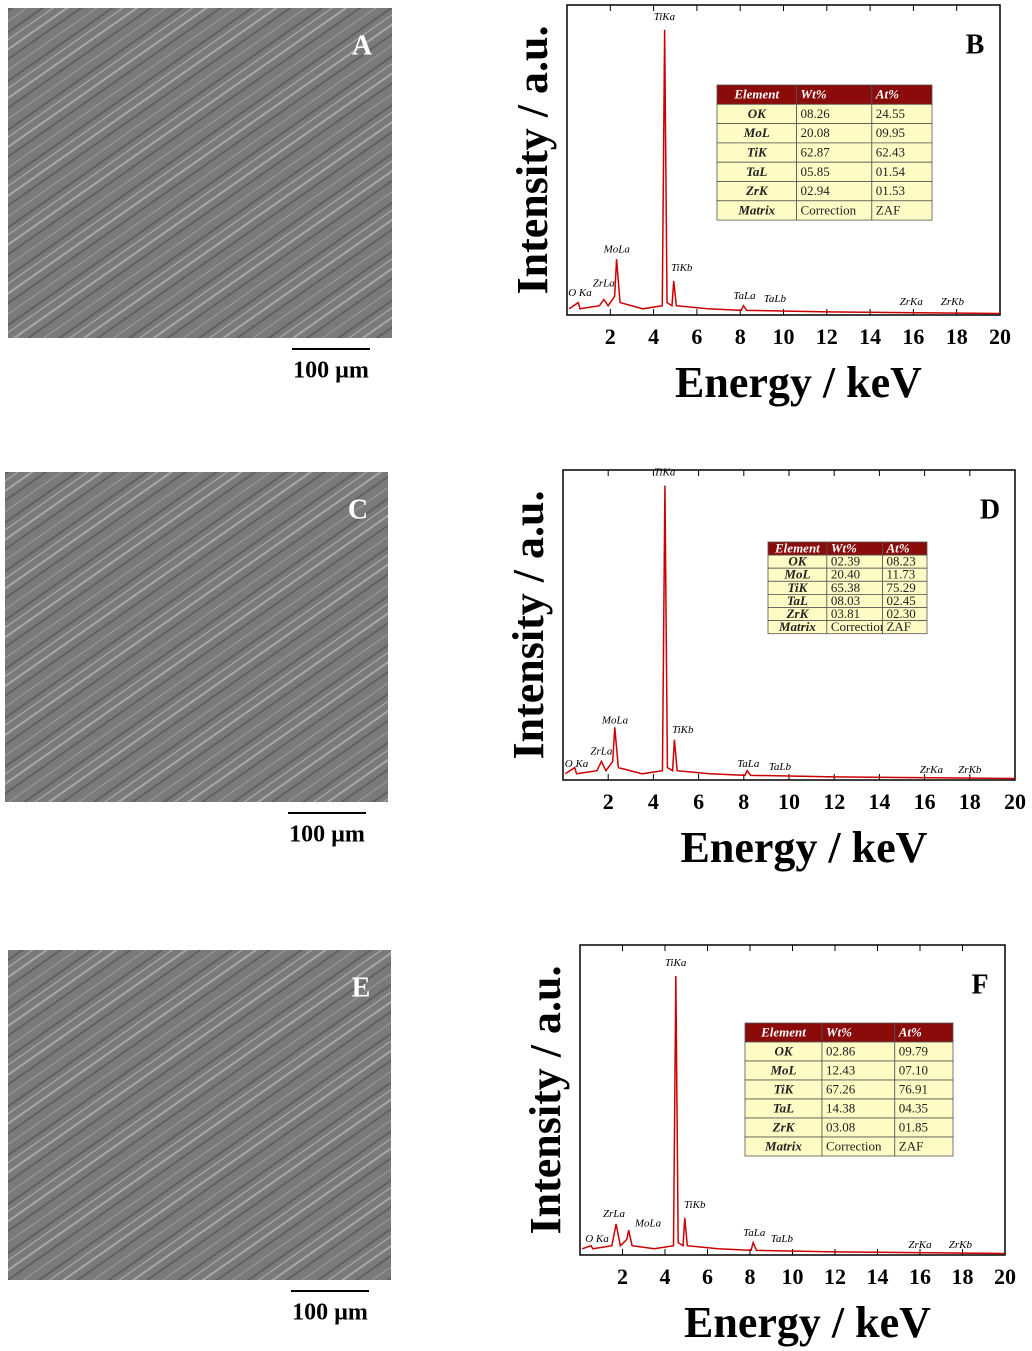 The height and width of the screenshot is (1351, 1032). Describe the element at coordinates (358, 509) in the screenshot. I see `panel-letter: C` at that location.